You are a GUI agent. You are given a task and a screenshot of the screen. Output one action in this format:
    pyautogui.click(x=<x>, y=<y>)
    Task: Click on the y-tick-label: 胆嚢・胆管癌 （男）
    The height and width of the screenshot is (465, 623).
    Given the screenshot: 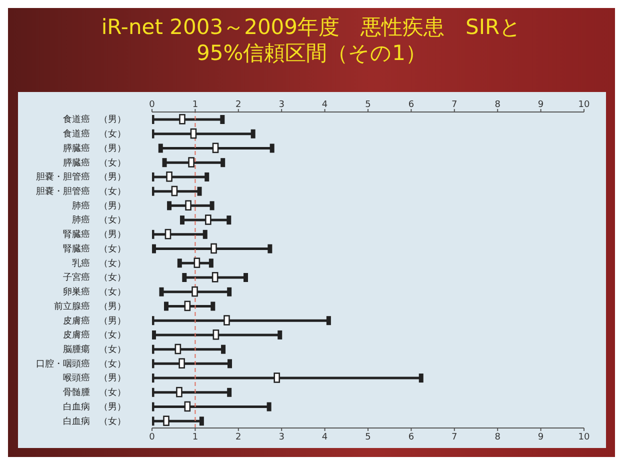 What is the action you would take?
    pyautogui.click(x=81, y=177)
    